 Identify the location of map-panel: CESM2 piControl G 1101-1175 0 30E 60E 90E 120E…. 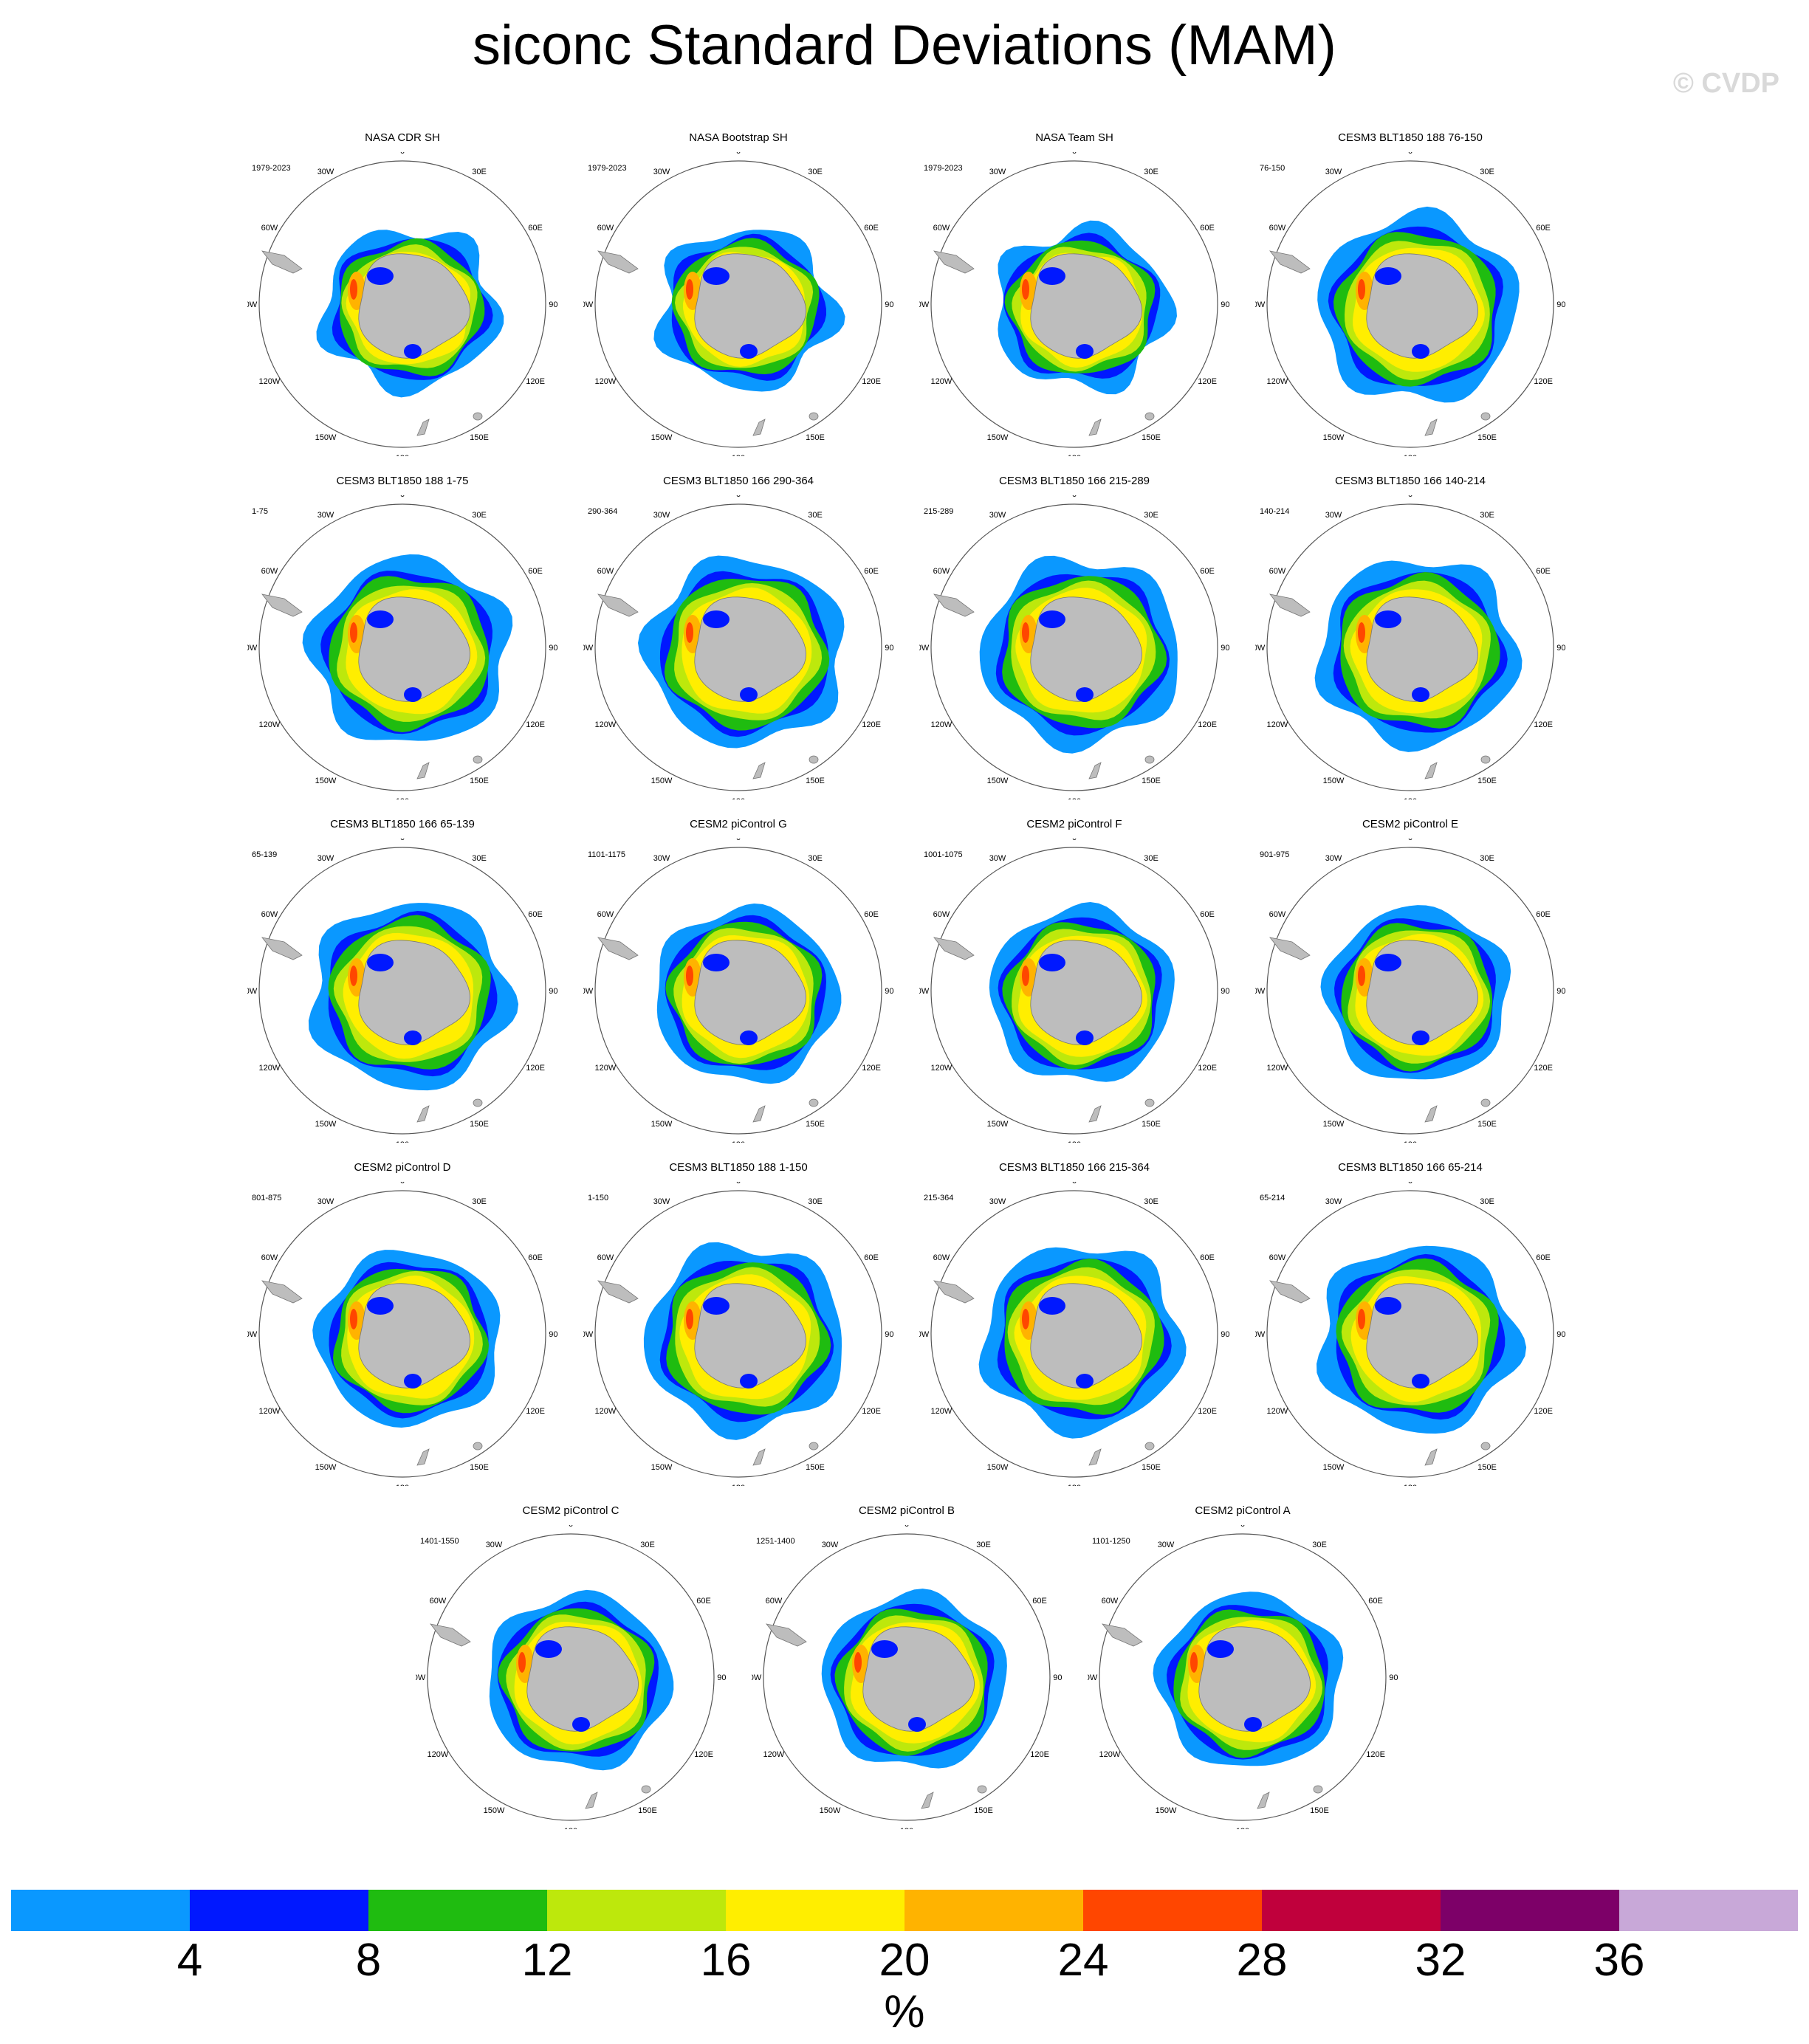
(738, 980).